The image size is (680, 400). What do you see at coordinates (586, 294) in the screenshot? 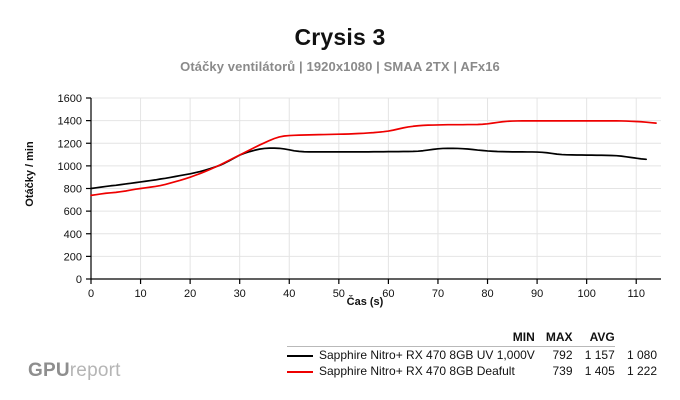
I see `x-axis-tick-label: 100` at bounding box center [586, 294].